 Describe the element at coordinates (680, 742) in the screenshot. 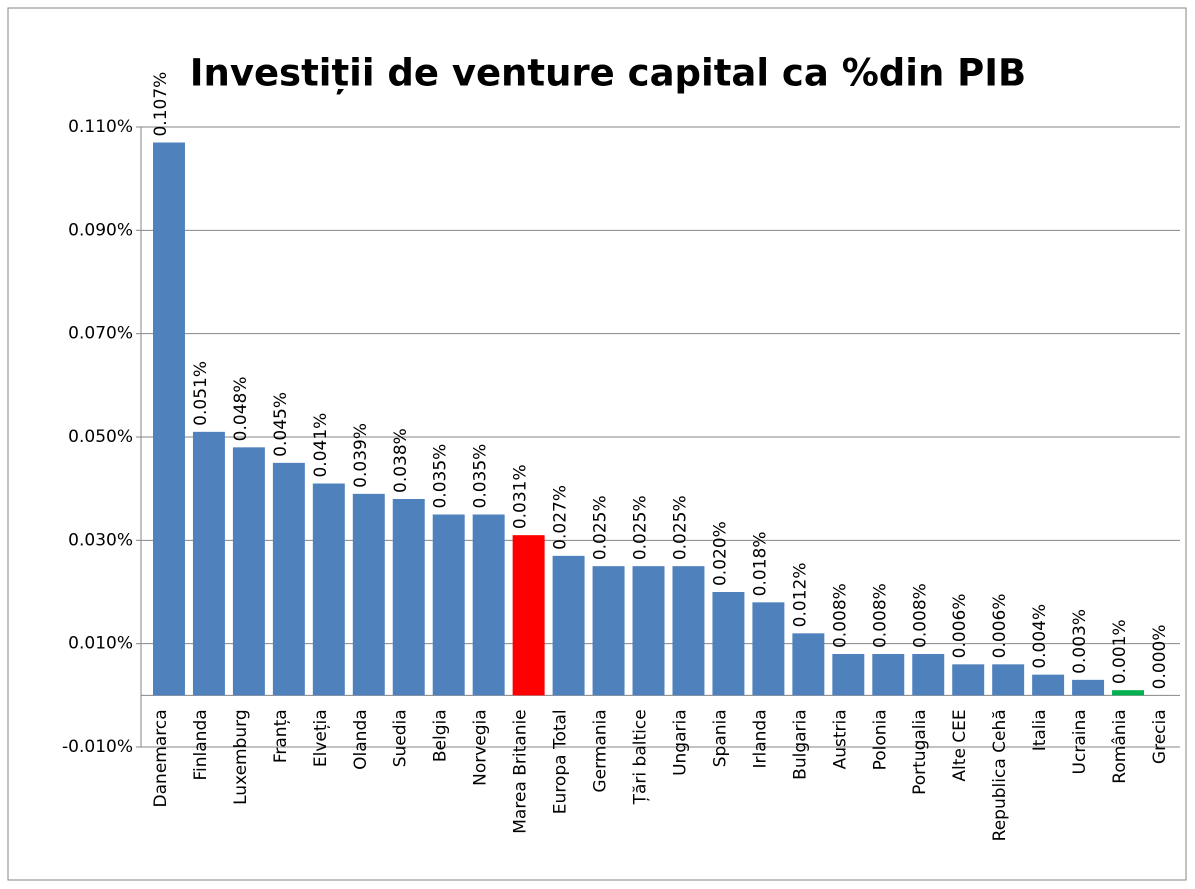

I see `x-tick-label: Ungaria` at that location.